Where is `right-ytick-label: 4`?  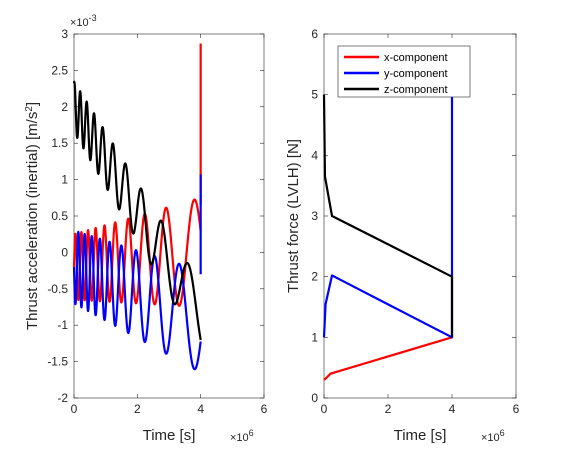 right-ytick-label: 4 is located at coordinates (314, 155).